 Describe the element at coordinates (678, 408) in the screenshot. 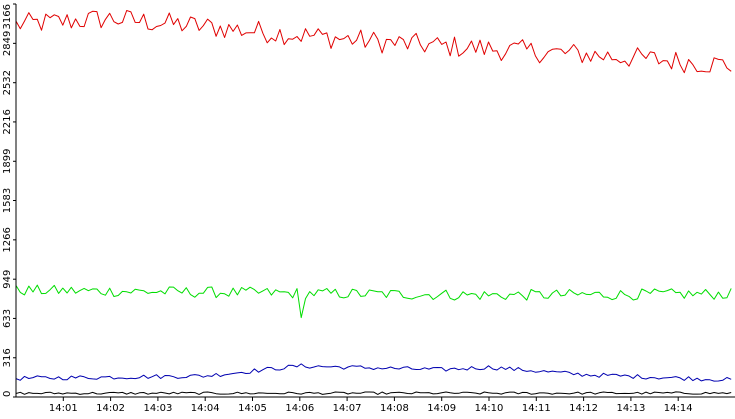

I see `x-tick-label: 14:14` at that location.